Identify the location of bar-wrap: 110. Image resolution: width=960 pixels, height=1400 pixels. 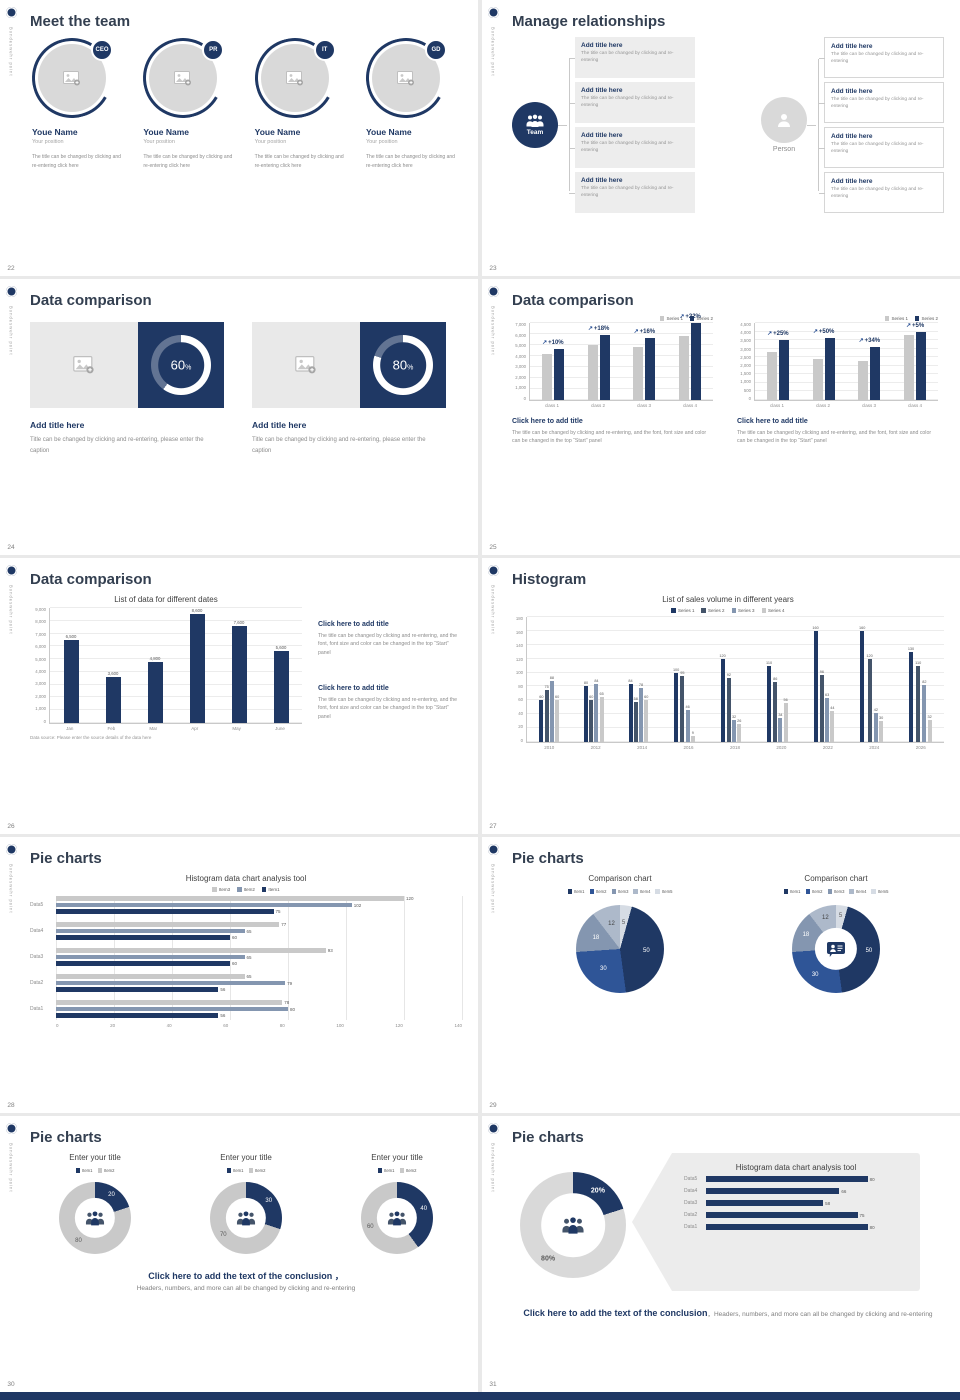
(769, 679).